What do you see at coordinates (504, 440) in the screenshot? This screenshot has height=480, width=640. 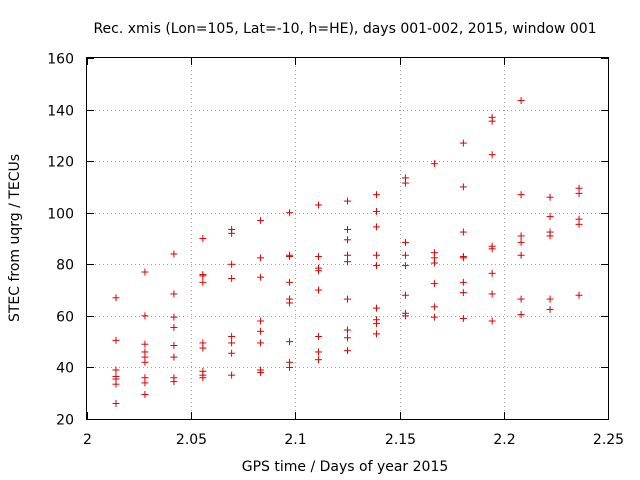 I see `x-tick-label: 2.2` at bounding box center [504, 440].